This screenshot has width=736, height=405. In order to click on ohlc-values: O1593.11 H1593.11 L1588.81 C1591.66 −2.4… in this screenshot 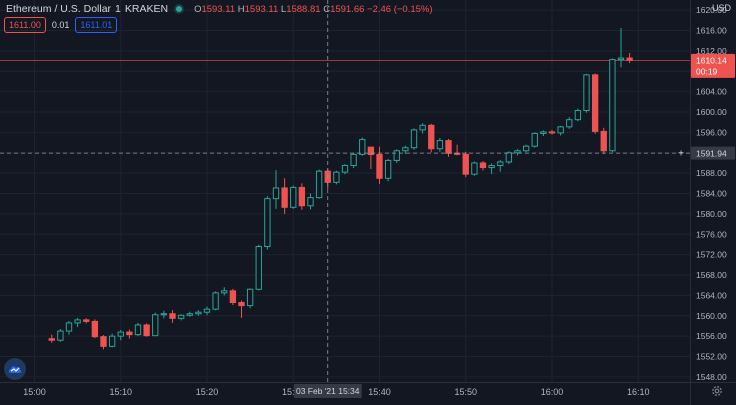, I will do `click(313, 9)`.